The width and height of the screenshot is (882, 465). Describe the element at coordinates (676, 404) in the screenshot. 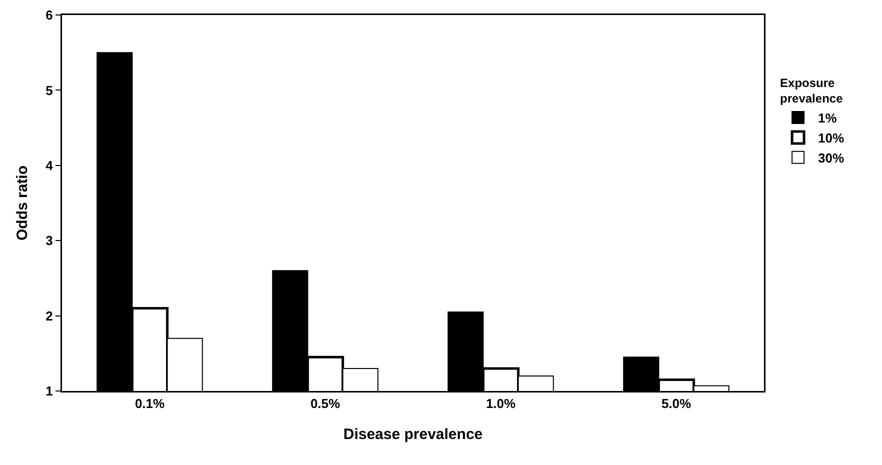

I see `x-tick-label: 5.0%` at that location.